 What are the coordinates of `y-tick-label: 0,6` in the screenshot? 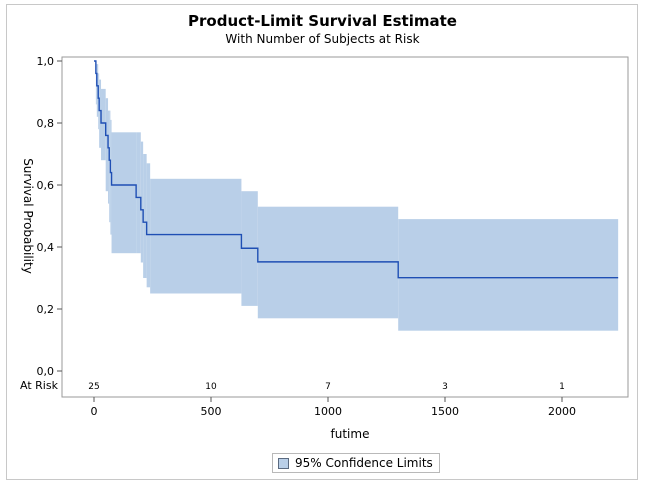 It's located at (46, 185).